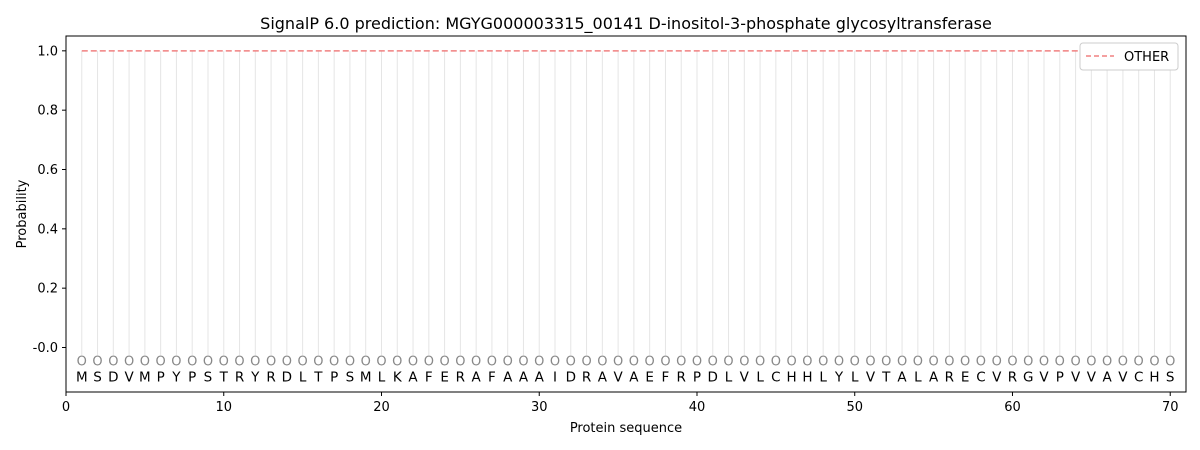 The image size is (1200, 450). Describe the element at coordinates (839, 378) in the screenshot. I see `residue-letter: Y` at that location.